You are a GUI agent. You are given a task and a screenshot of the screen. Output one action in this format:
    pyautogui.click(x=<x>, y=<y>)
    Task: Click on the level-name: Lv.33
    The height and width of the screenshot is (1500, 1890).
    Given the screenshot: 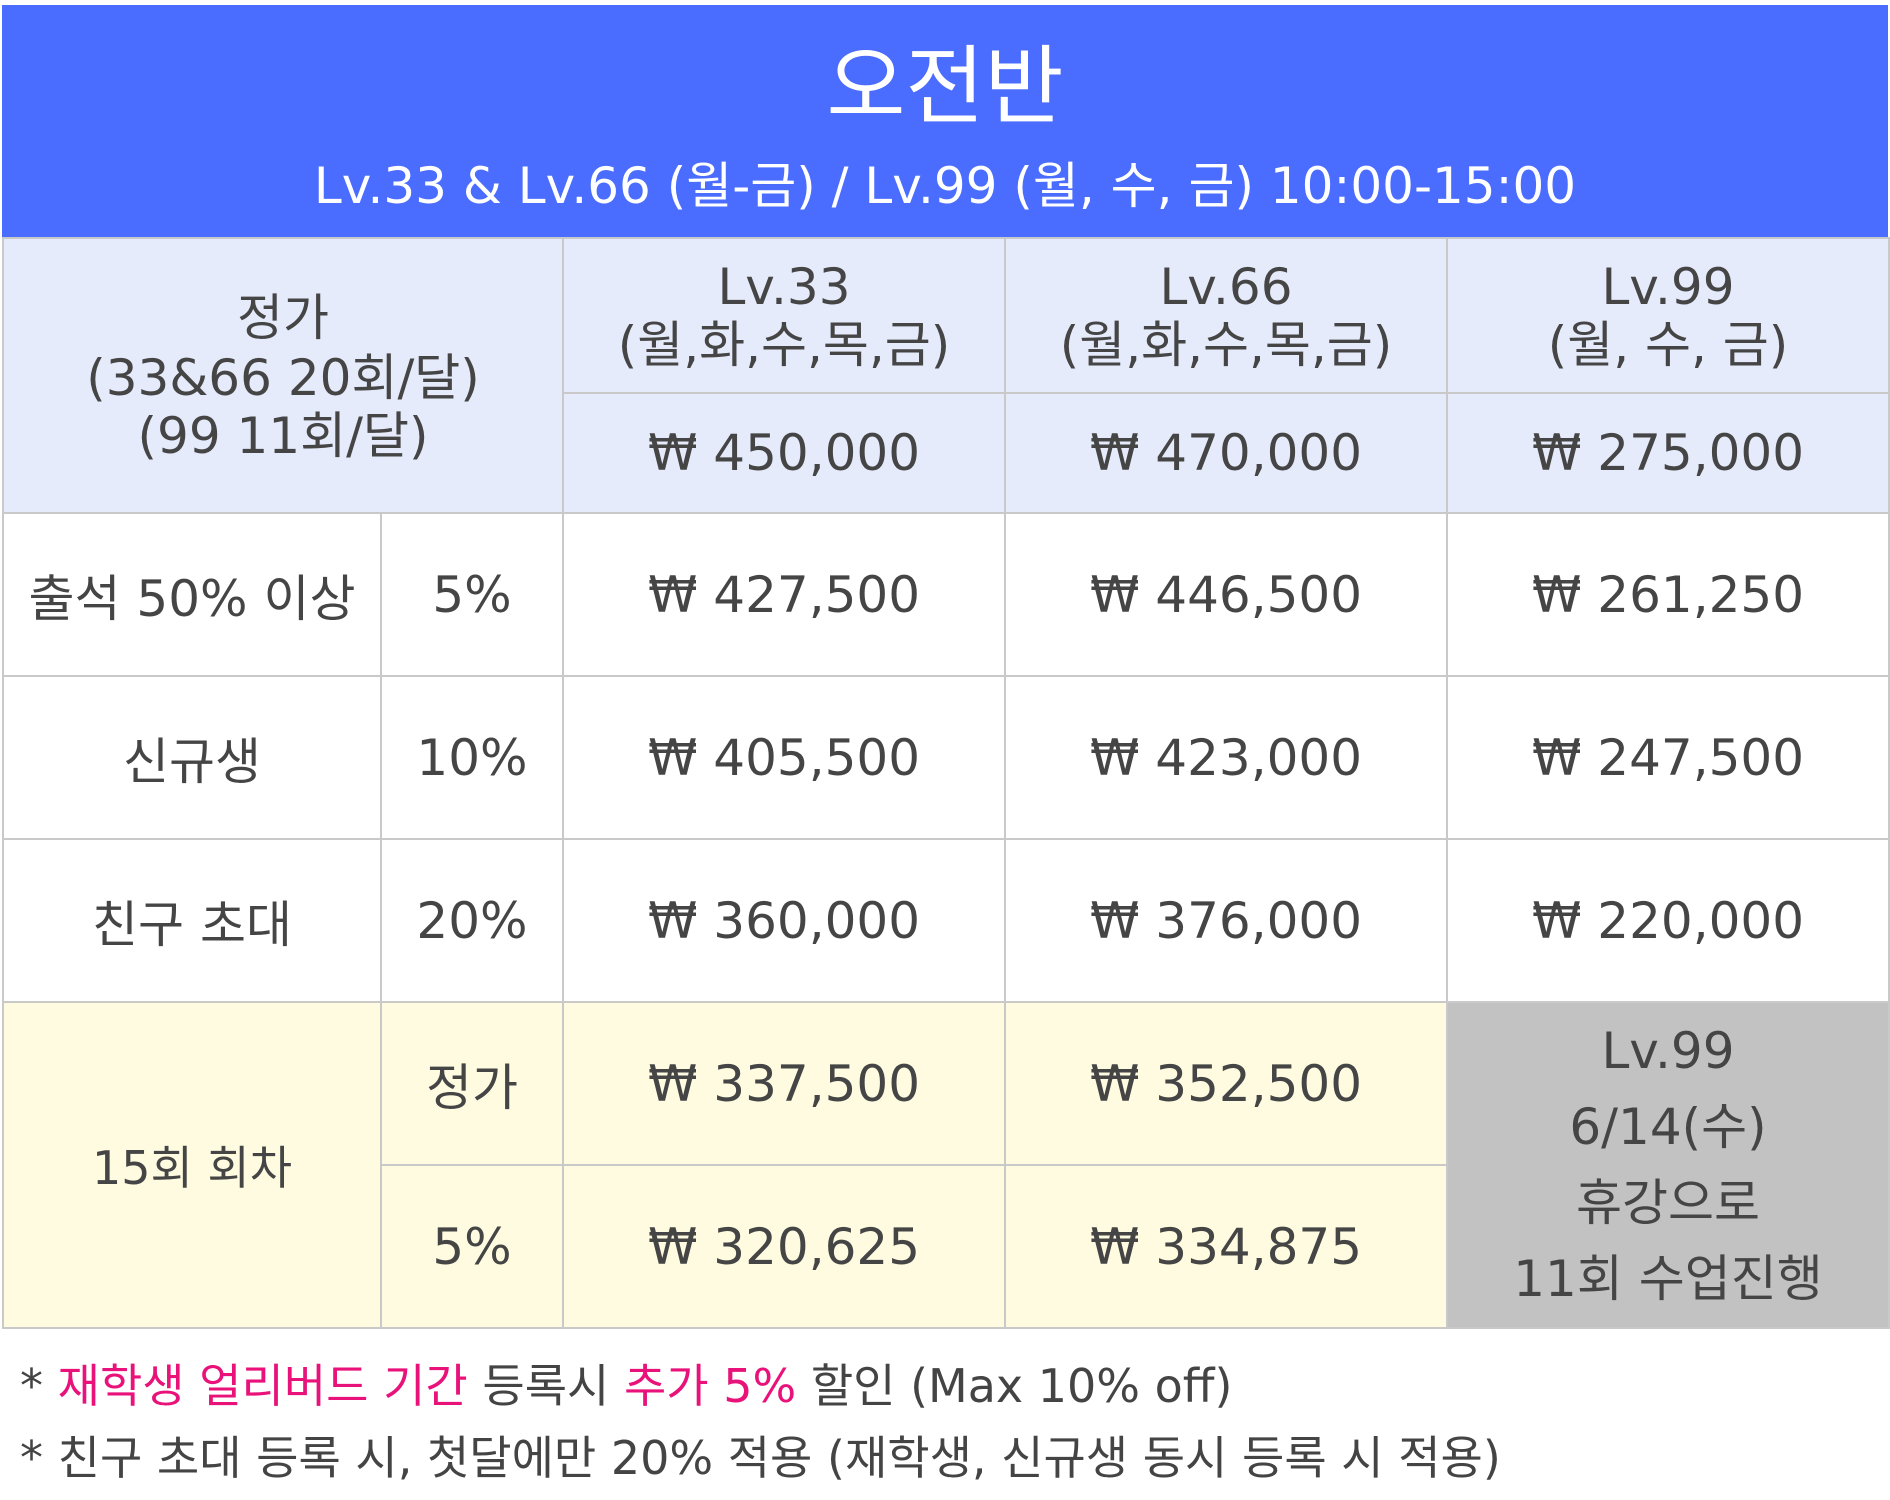 What is the action you would take?
    pyautogui.click(x=784, y=286)
    